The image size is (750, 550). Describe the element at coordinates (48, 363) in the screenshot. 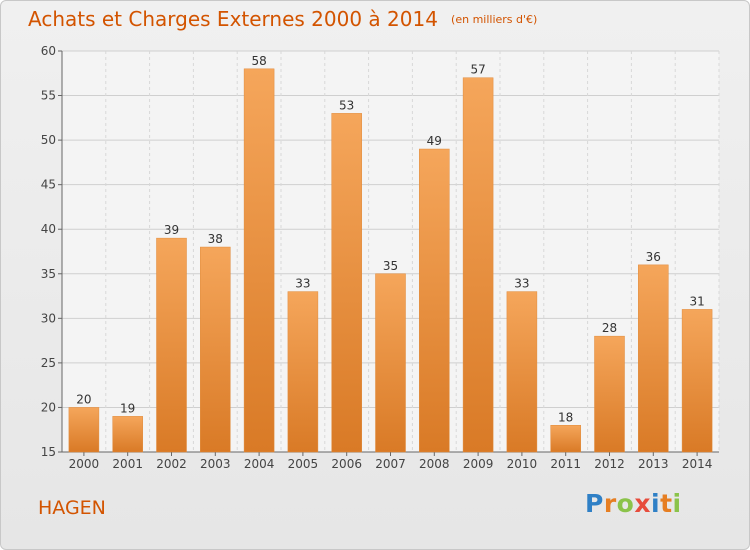

I see `y-tick-label: 25` at that location.